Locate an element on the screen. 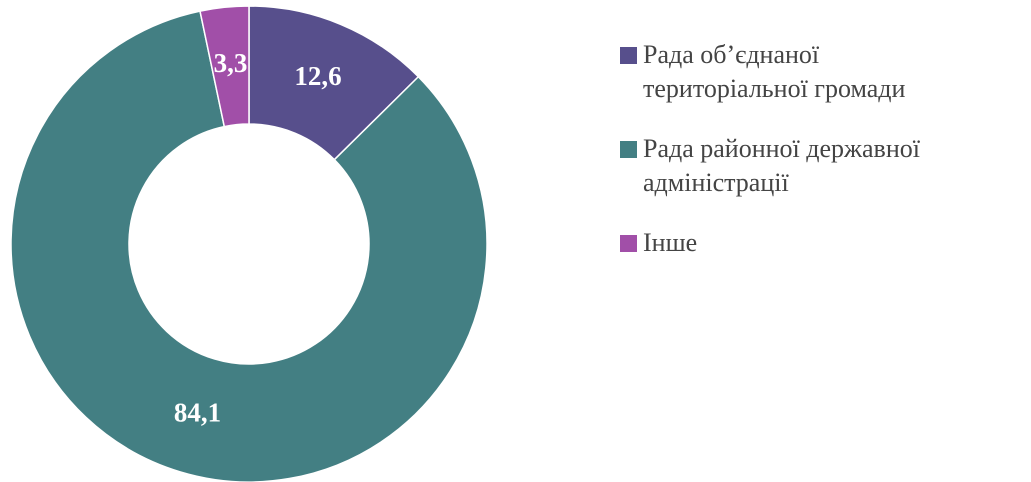 Image resolution: width=1031 pixels, height=482 pixels. legend-label: Інше is located at coordinates (670, 242).